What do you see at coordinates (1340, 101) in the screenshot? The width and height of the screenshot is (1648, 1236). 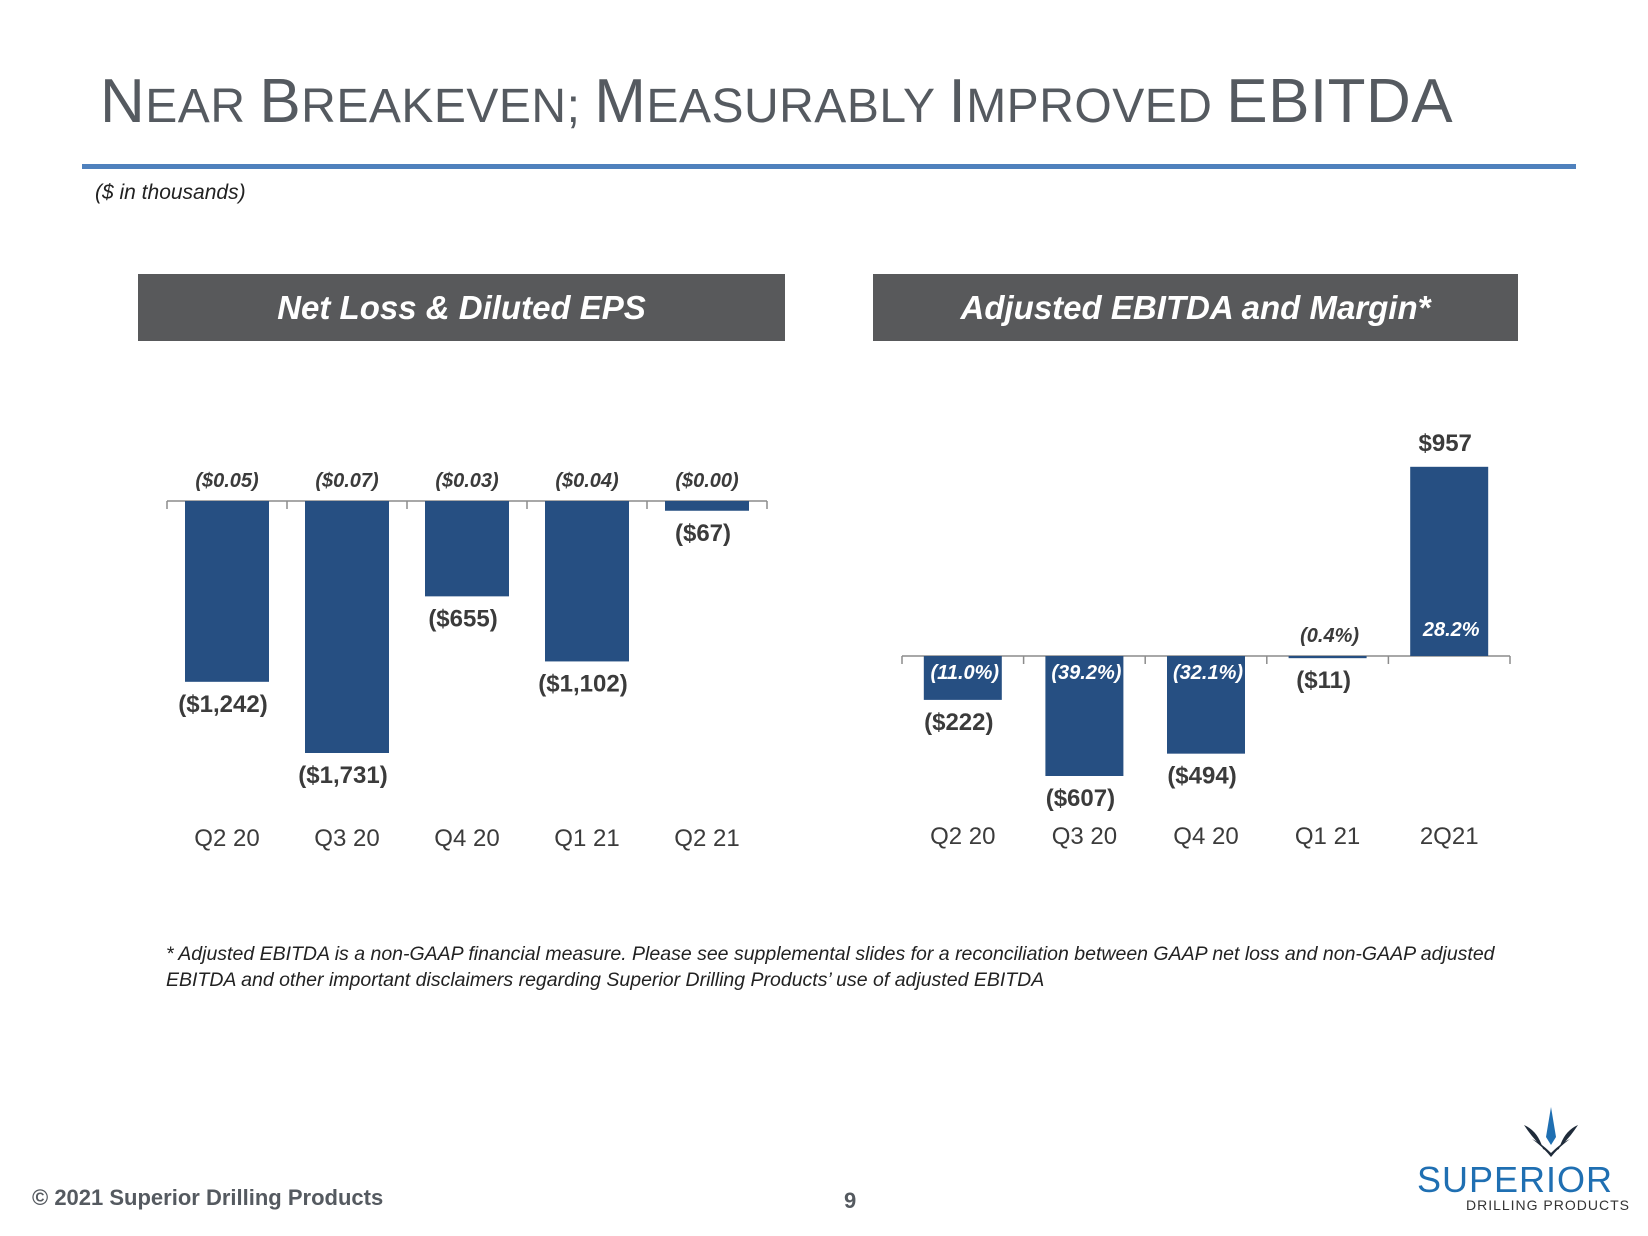 I see `title-cap-4: EBITDA` at bounding box center [1340, 101].